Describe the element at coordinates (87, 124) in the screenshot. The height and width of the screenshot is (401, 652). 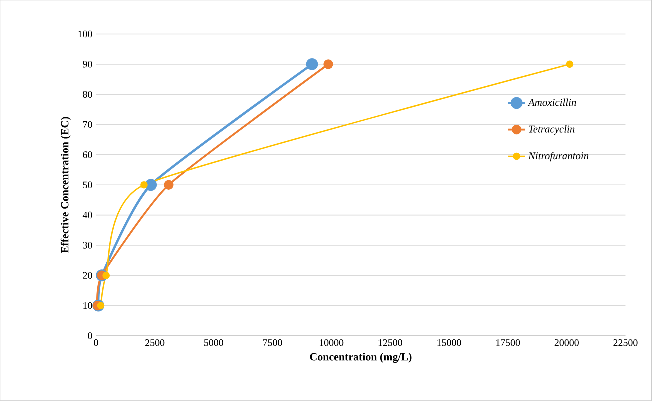
I see `y-tick-label: 70` at that location.